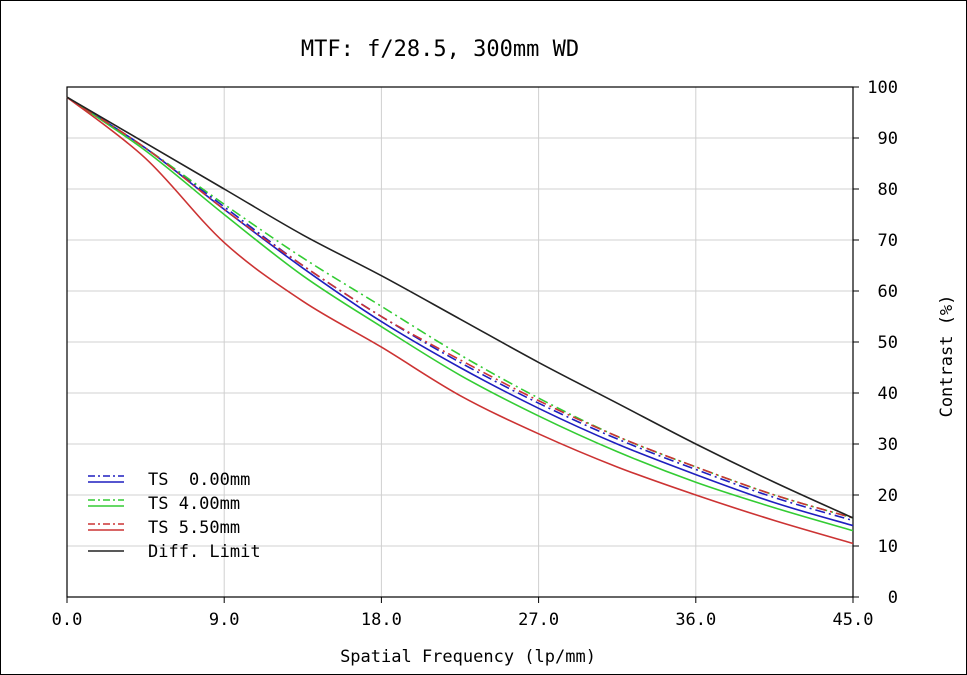 The width and height of the screenshot is (967, 675). Describe the element at coordinates (381, 620) in the screenshot. I see `x-tick-label: 18.0` at that location.